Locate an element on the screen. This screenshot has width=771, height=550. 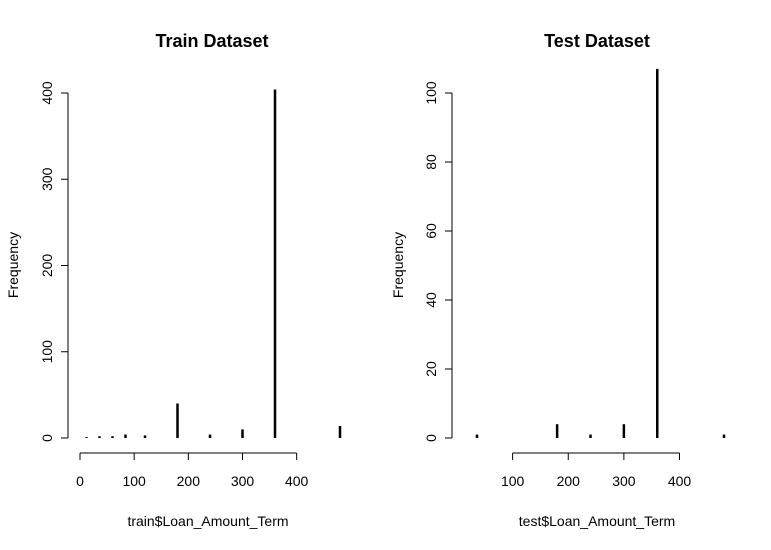
test-title: Test Dataset is located at coordinates (597, 41).